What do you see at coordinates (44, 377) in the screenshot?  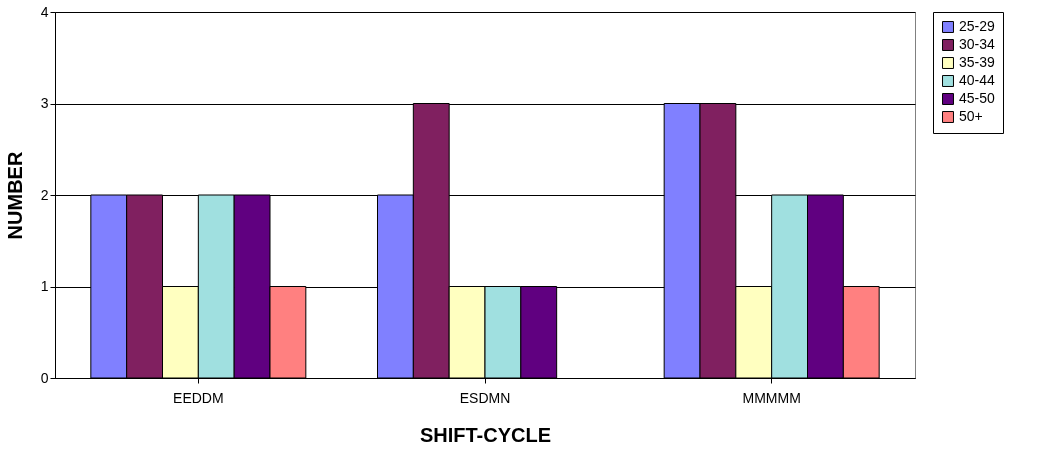 I see `y-tick-label: 0` at bounding box center [44, 377].